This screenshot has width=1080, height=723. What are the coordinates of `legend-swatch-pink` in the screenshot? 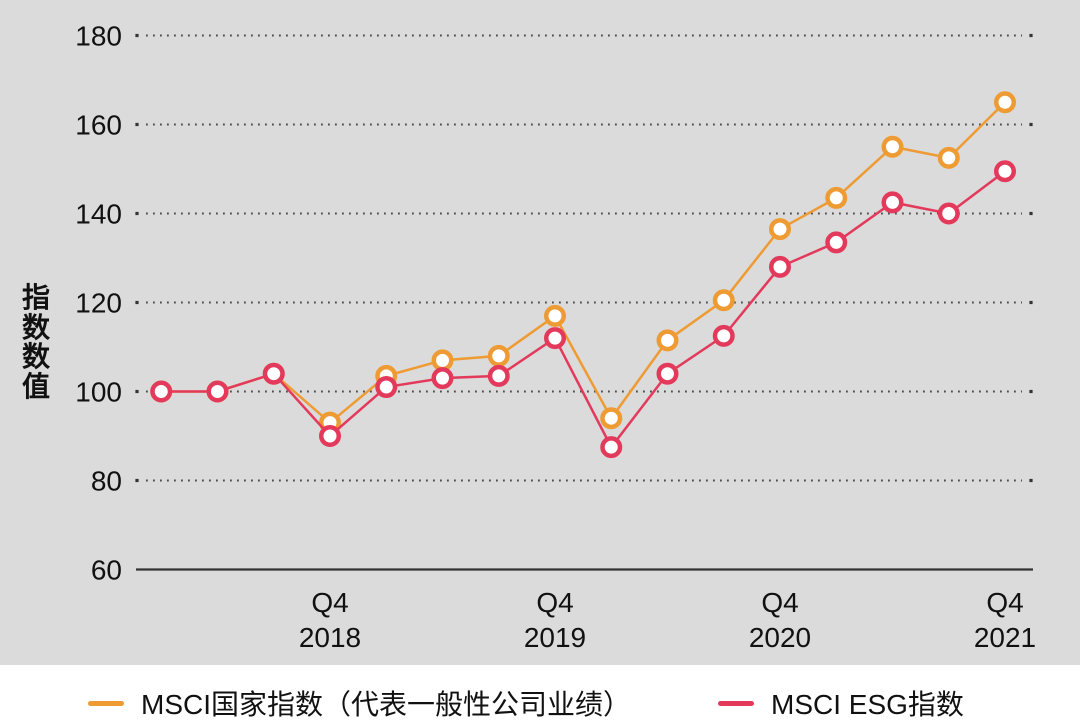 It's located at (736, 703).